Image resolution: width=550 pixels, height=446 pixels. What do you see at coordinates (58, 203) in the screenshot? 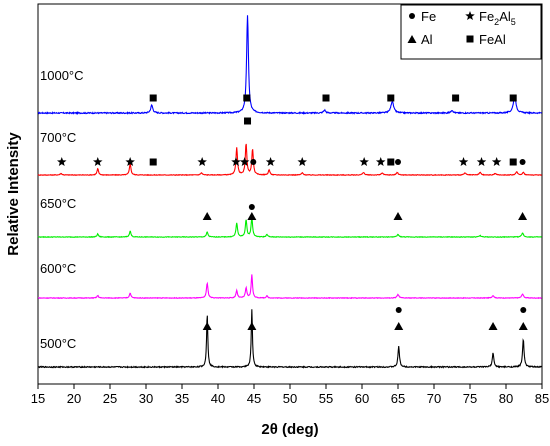
I see `series-label: 650°C` at bounding box center [58, 203].